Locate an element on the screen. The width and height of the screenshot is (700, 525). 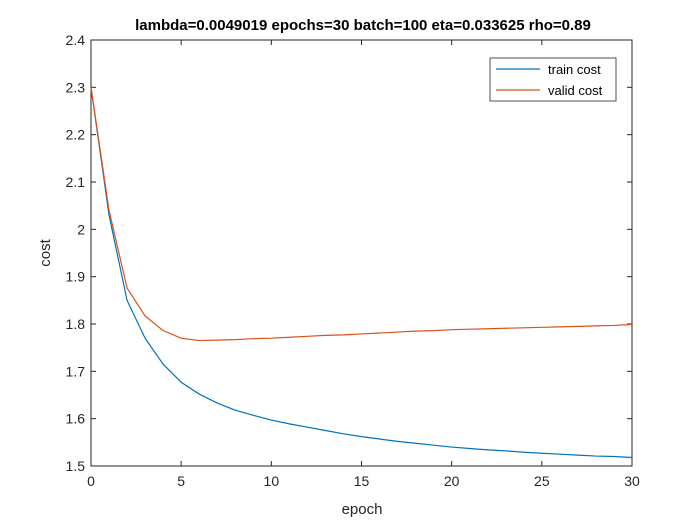
y-axis-label: cost is located at coordinates (45, 252).